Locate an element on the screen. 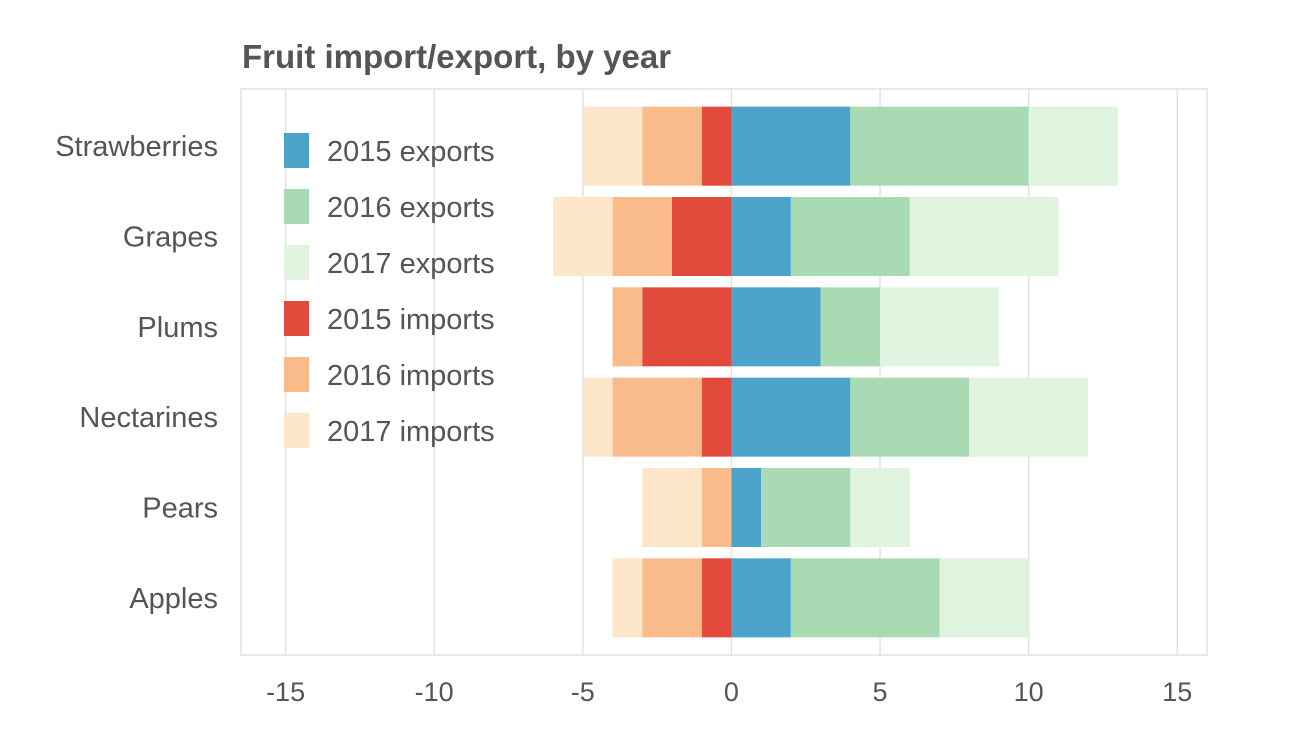  x-tick-label: 15 is located at coordinates (1177, 692).